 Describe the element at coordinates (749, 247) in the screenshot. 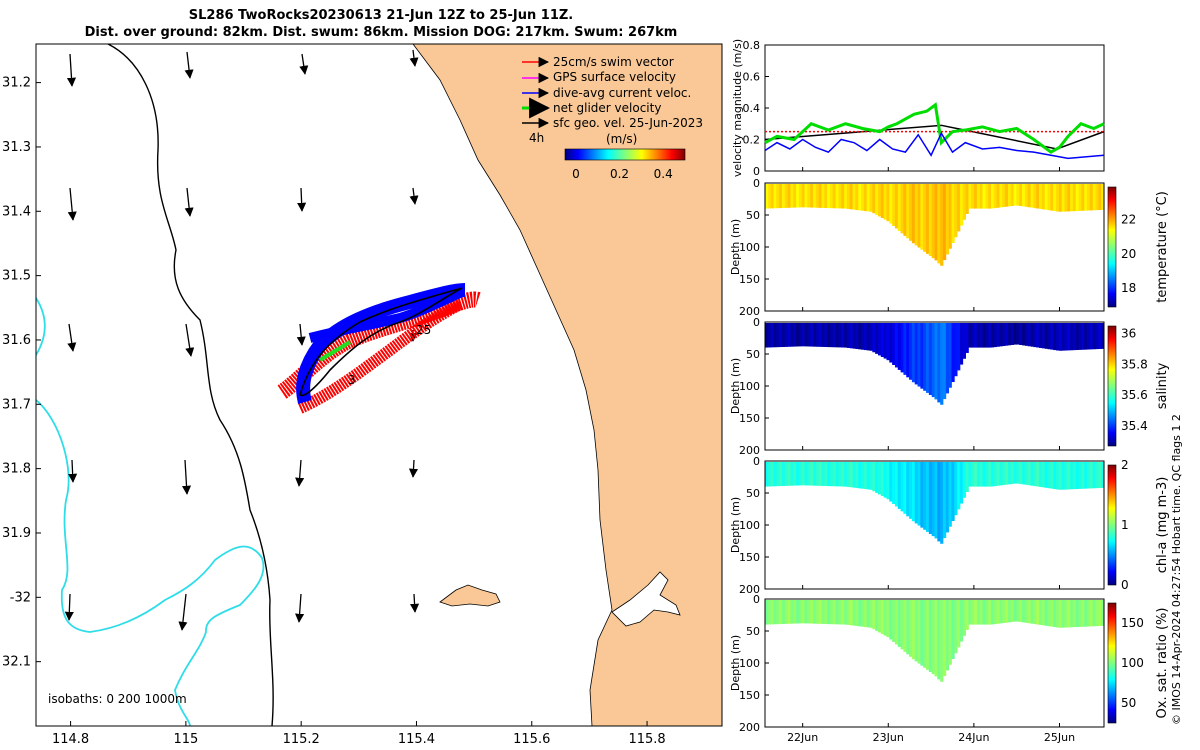

I see `section-y-tick-label: 100` at that location.